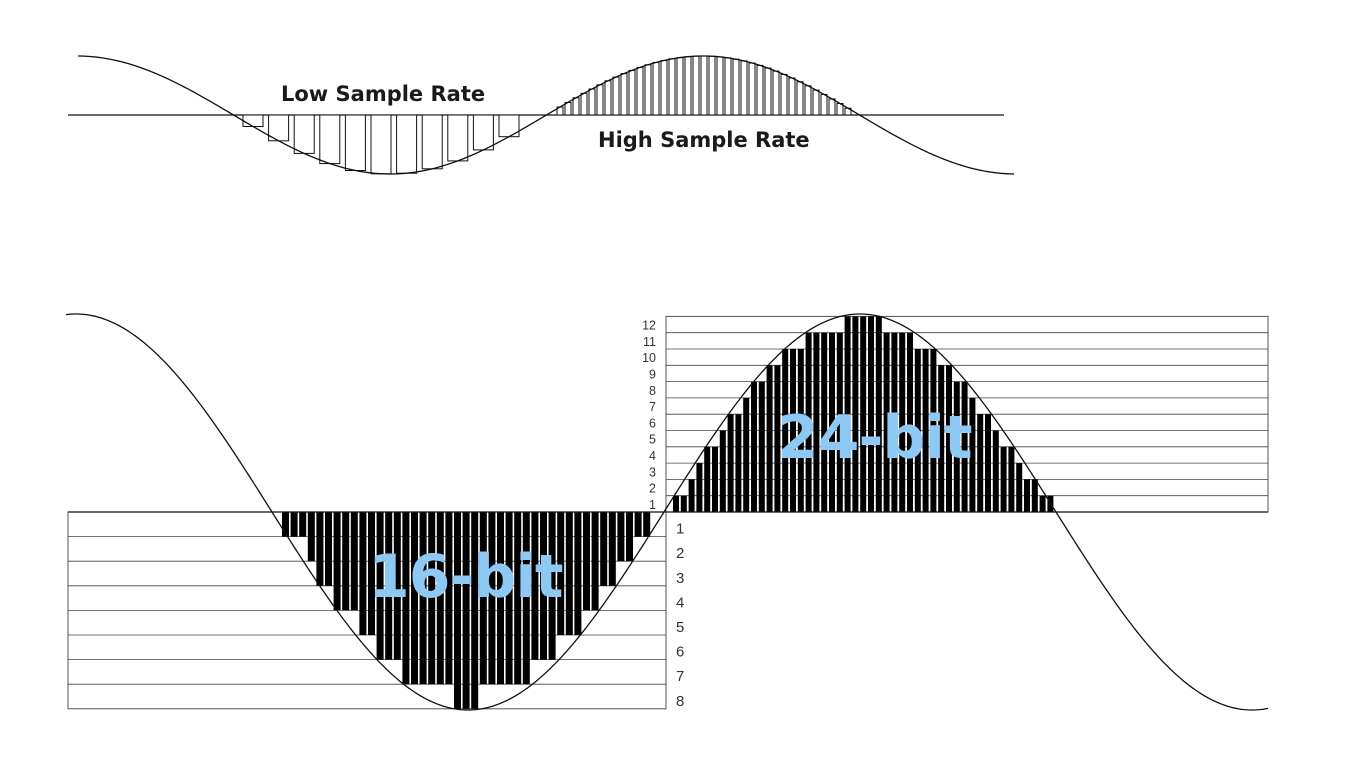 This screenshot has height=768, width=1366. Describe the element at coordinates (652, 423) in the screenshot. I see `level-24-label-6: 6` at that location.